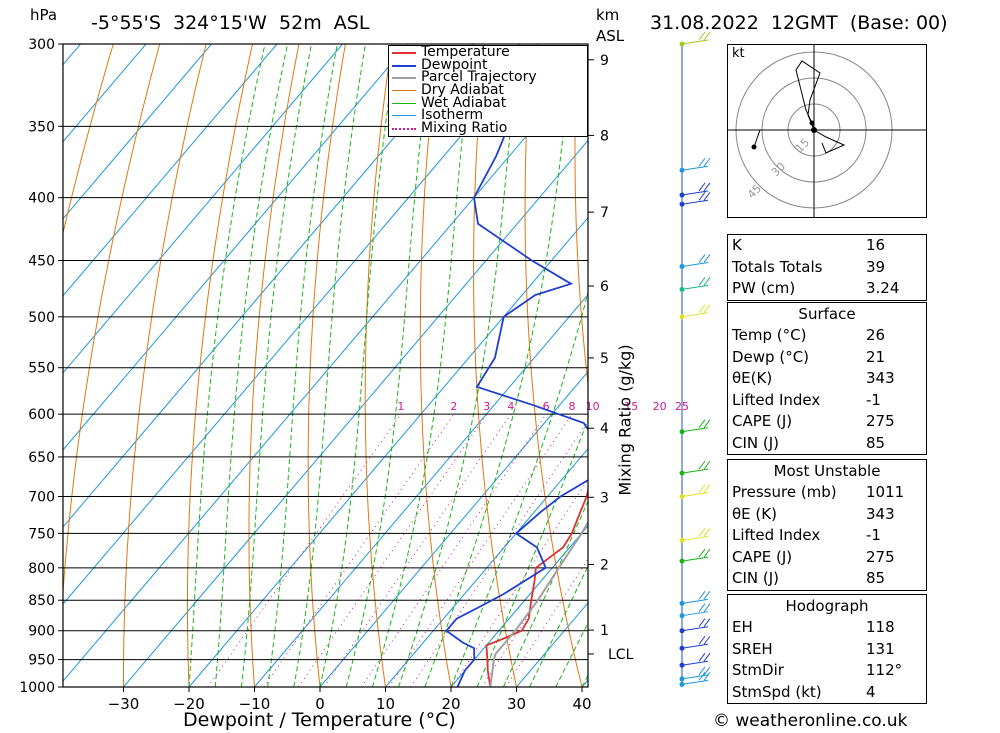  Describe the element at coordinates (814, 130) in the screenshot. I see `hodo-center-dot` at that location.